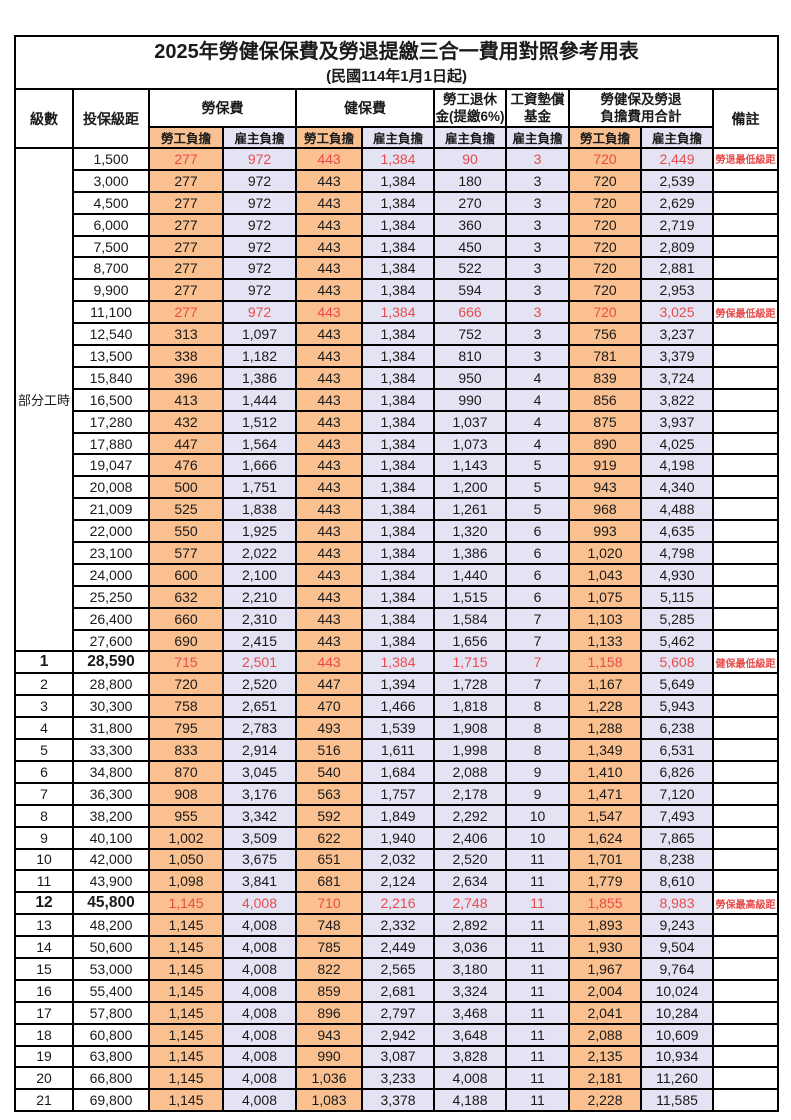 The width and height of the screenshot is (791, 1120). I want to click on health-employer-cell: 2,332, so click(398, 925).